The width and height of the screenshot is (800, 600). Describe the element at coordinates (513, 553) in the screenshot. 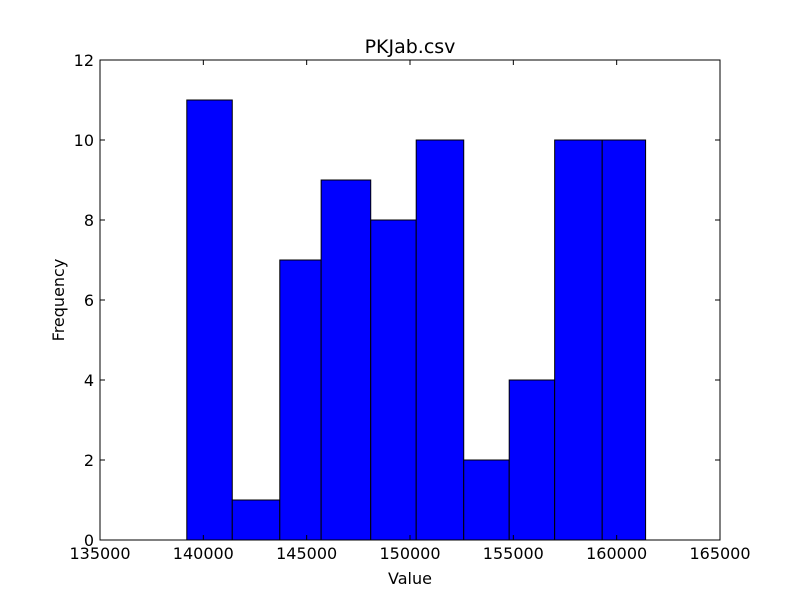

I see `x-tick-label: 155000` at that location.